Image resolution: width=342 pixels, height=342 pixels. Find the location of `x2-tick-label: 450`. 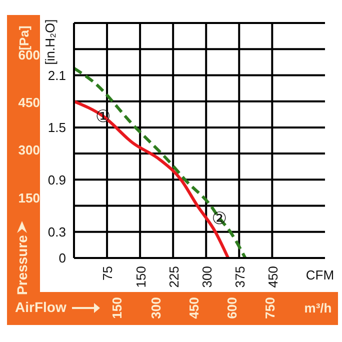

x2-tick-label: 450 is located at coordinates (194, 308).